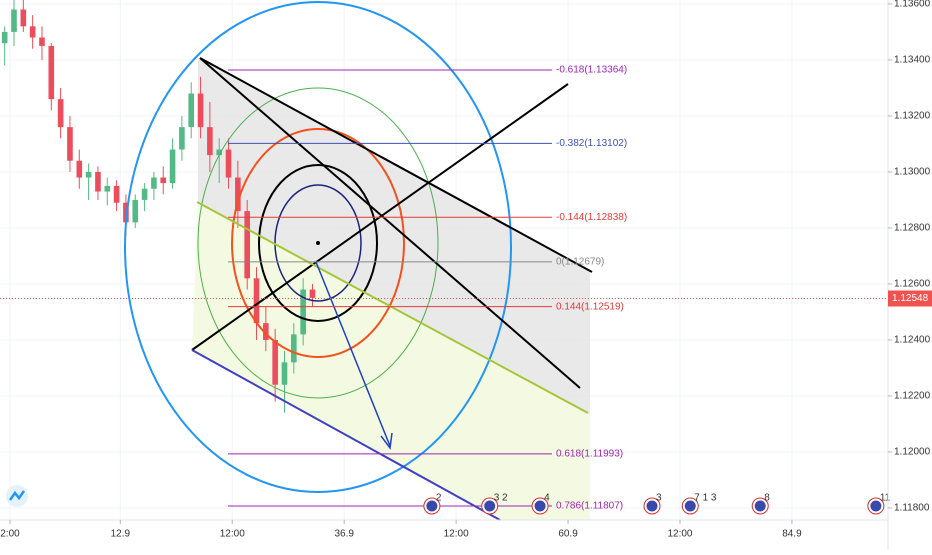 The height and width of the screenshot is (555, 932). What do you see at coordinates (705, 498) in the screenshot?
I see `event-label: 7 1 3` at bounding box center [705, 498].